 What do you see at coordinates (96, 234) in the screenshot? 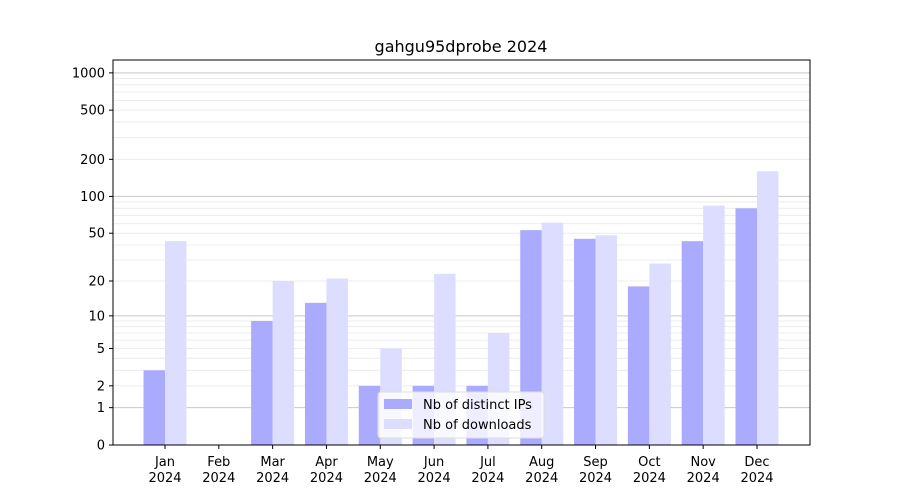
I see `y-tick-label: 50` at bounding box center [96, 234].